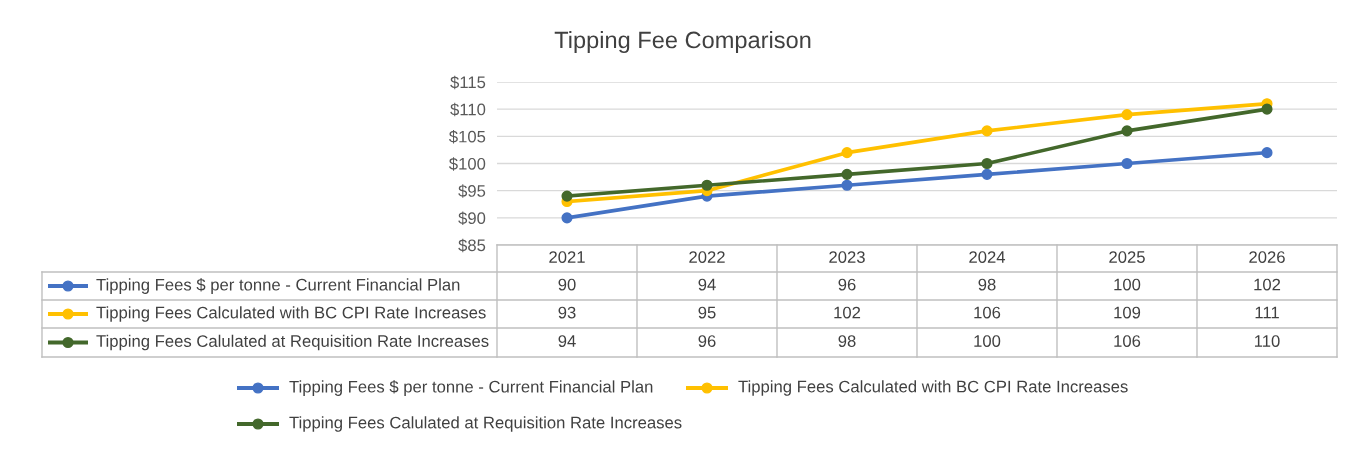 This screenshot has width=1359, height=450. I want to click on legend-label: Tipping Fees $ per tonne - Current Financial Plan, so click(278, 286).